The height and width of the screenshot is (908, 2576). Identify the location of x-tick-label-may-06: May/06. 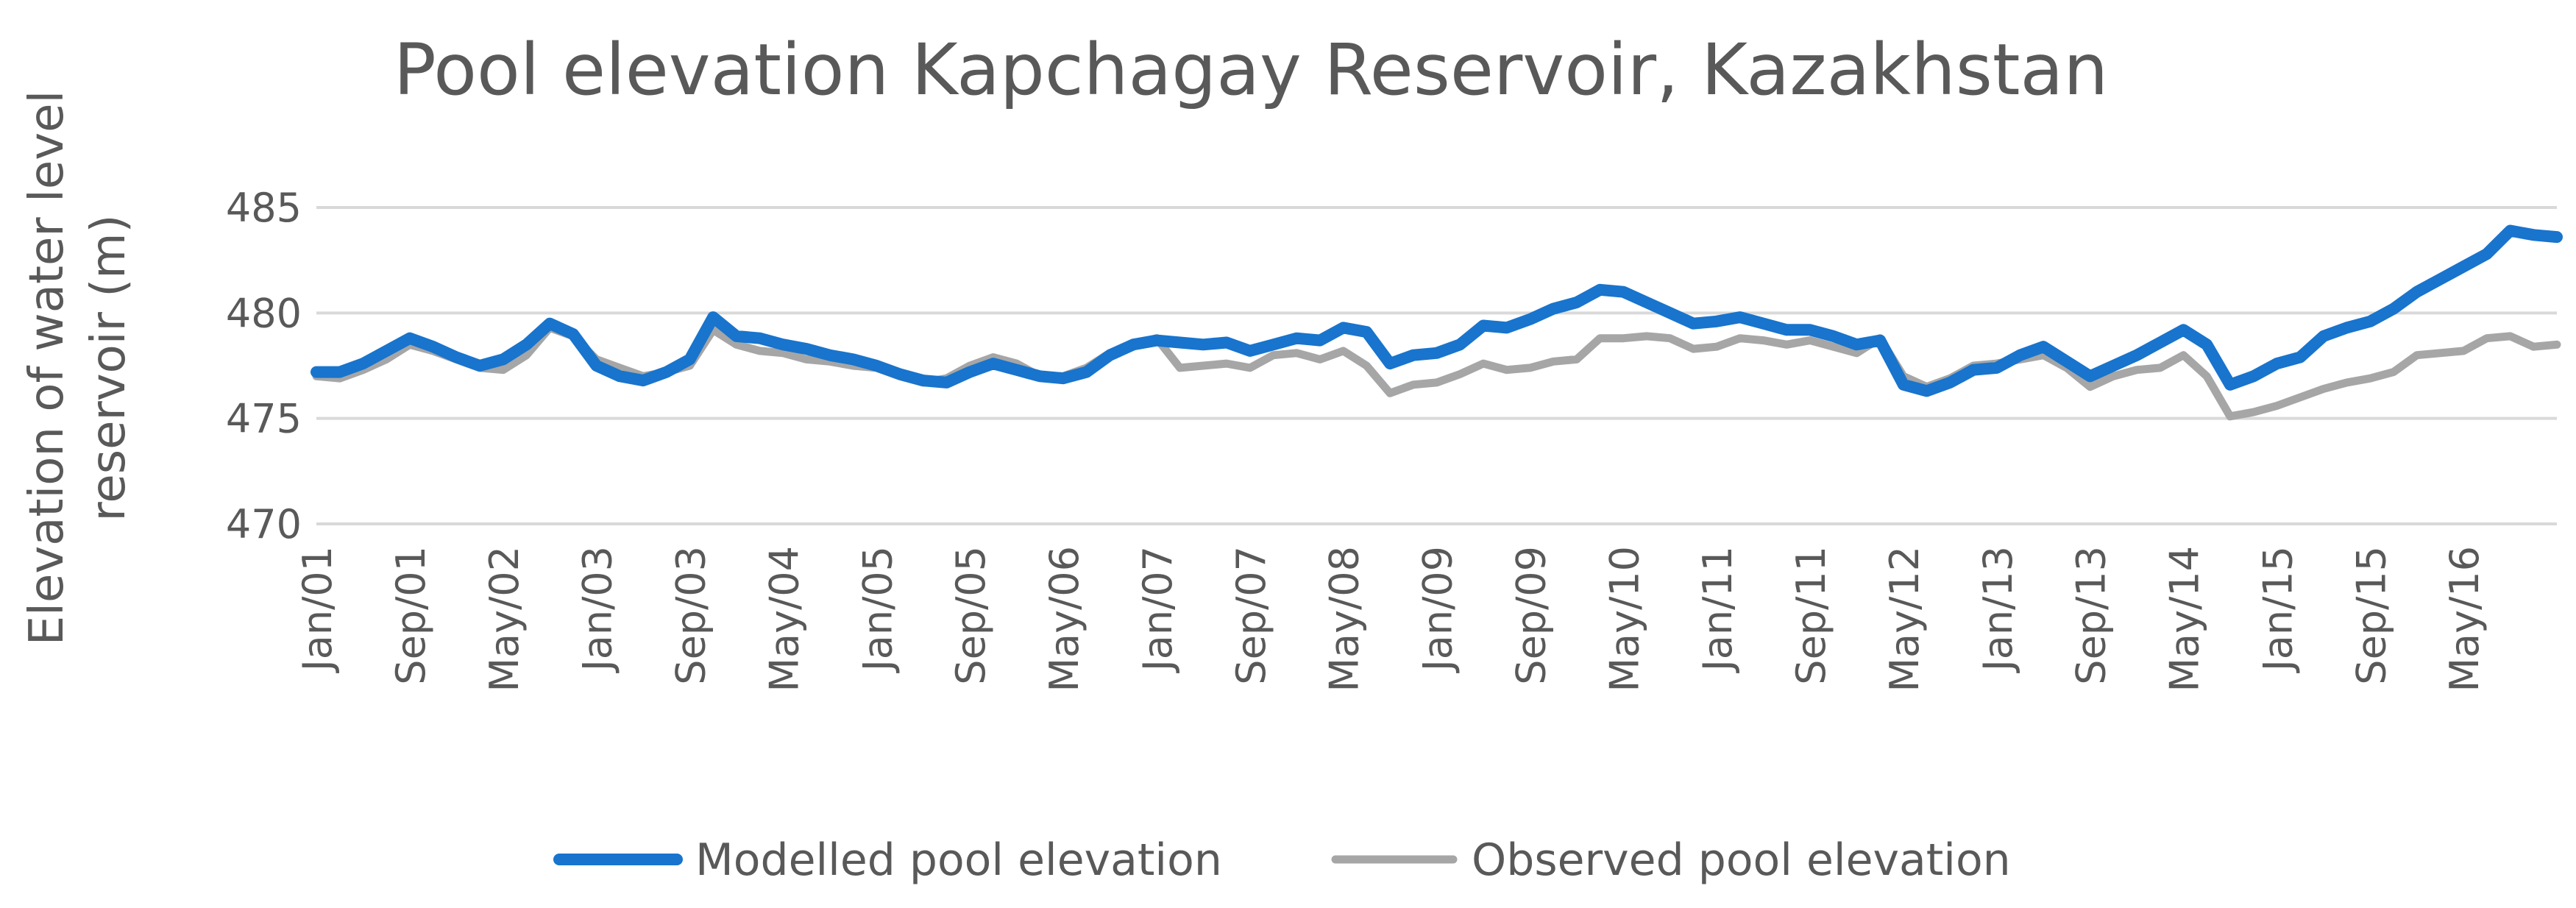
(1064, 619).